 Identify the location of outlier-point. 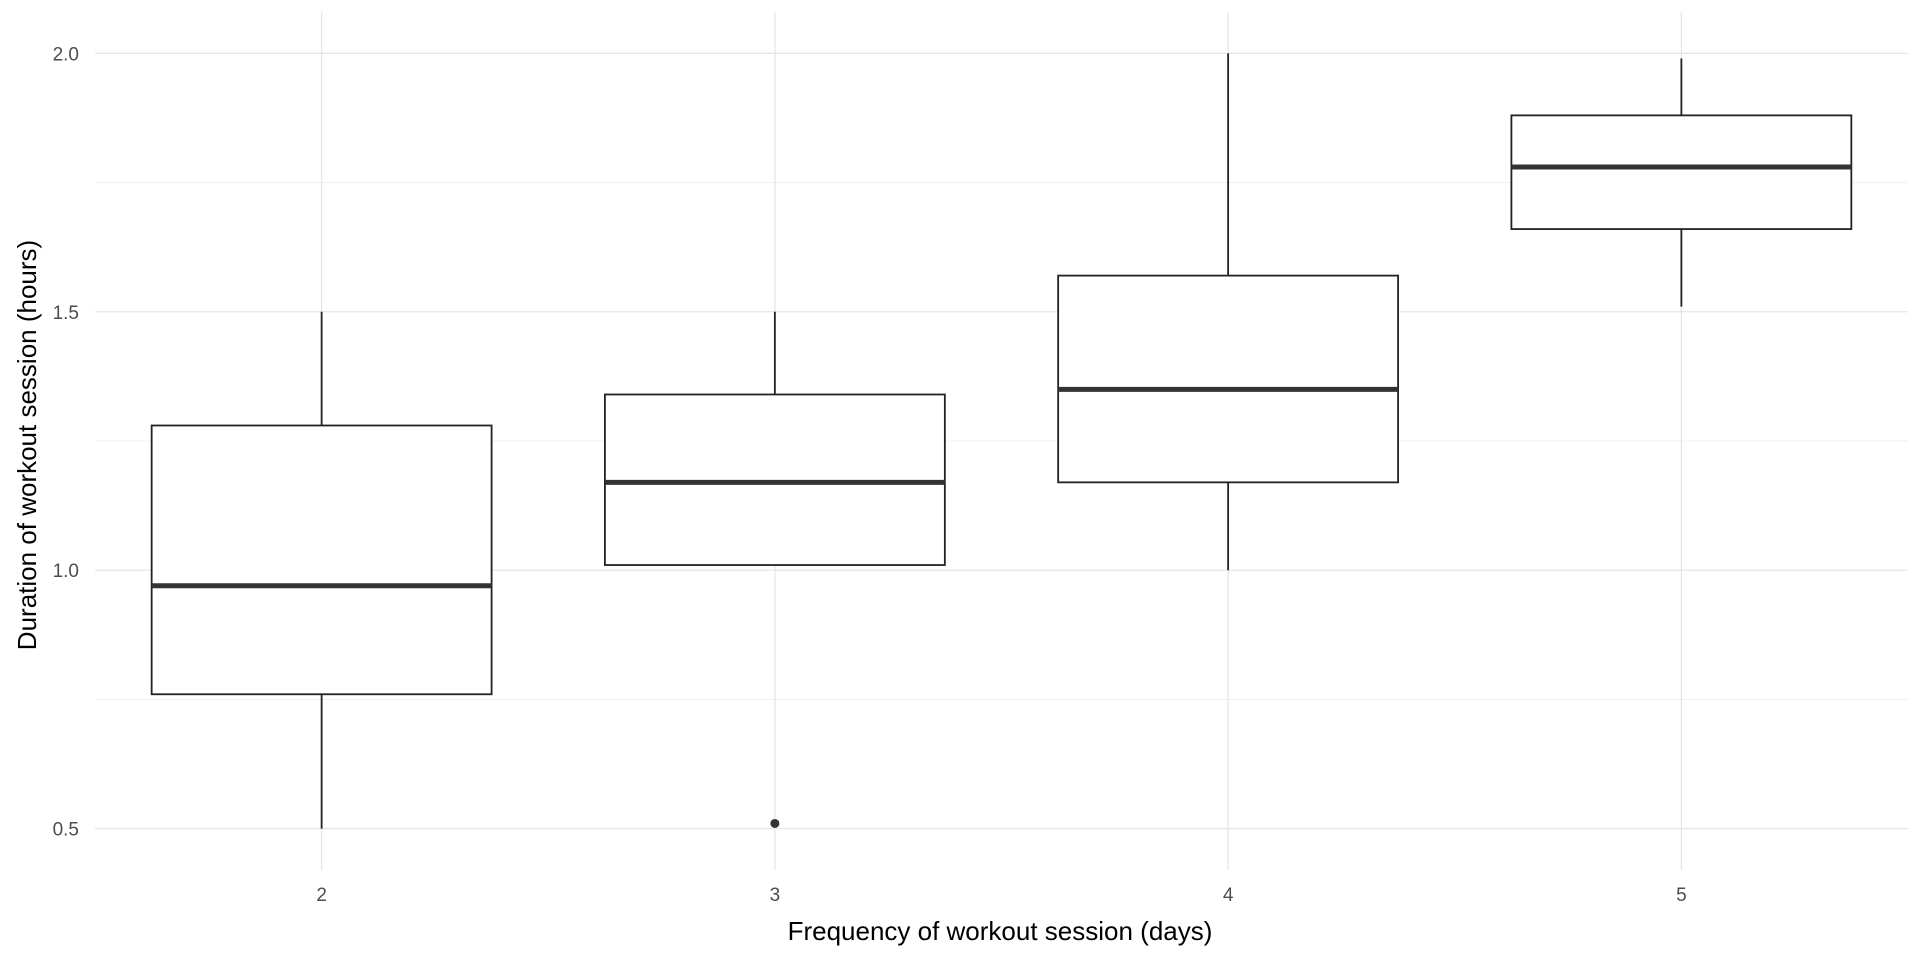
(775, 823).